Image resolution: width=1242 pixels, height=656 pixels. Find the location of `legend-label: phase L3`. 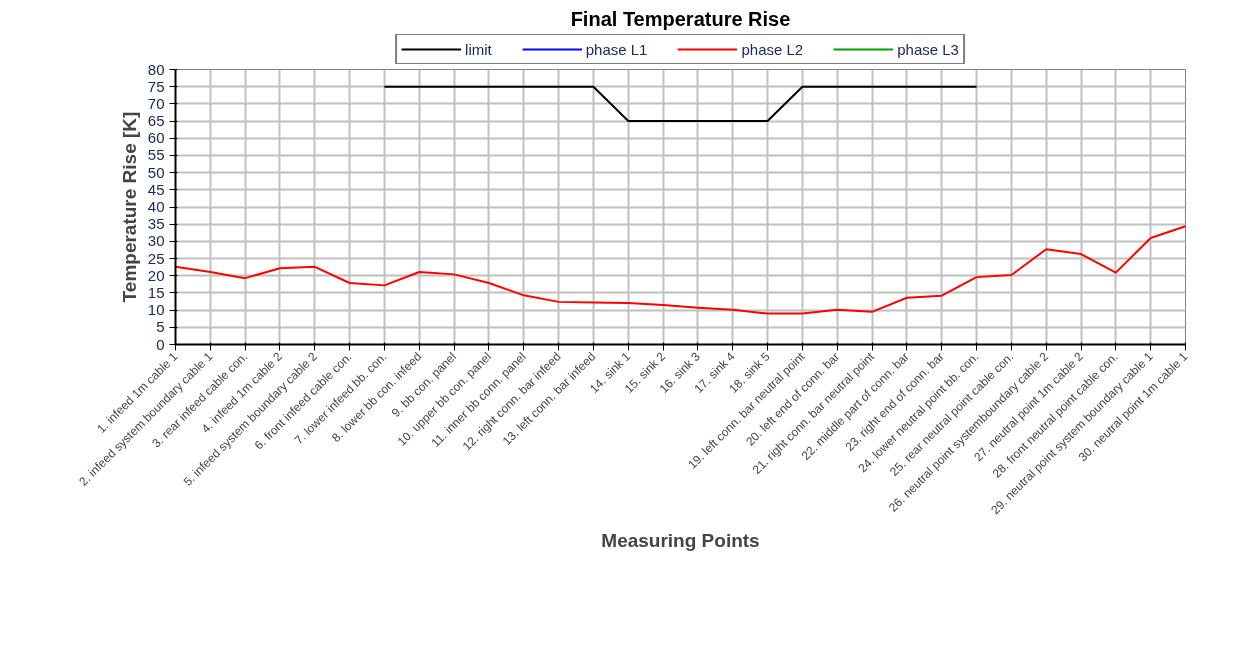

legend-label: phase L3 is located at coordinates (928, 49).